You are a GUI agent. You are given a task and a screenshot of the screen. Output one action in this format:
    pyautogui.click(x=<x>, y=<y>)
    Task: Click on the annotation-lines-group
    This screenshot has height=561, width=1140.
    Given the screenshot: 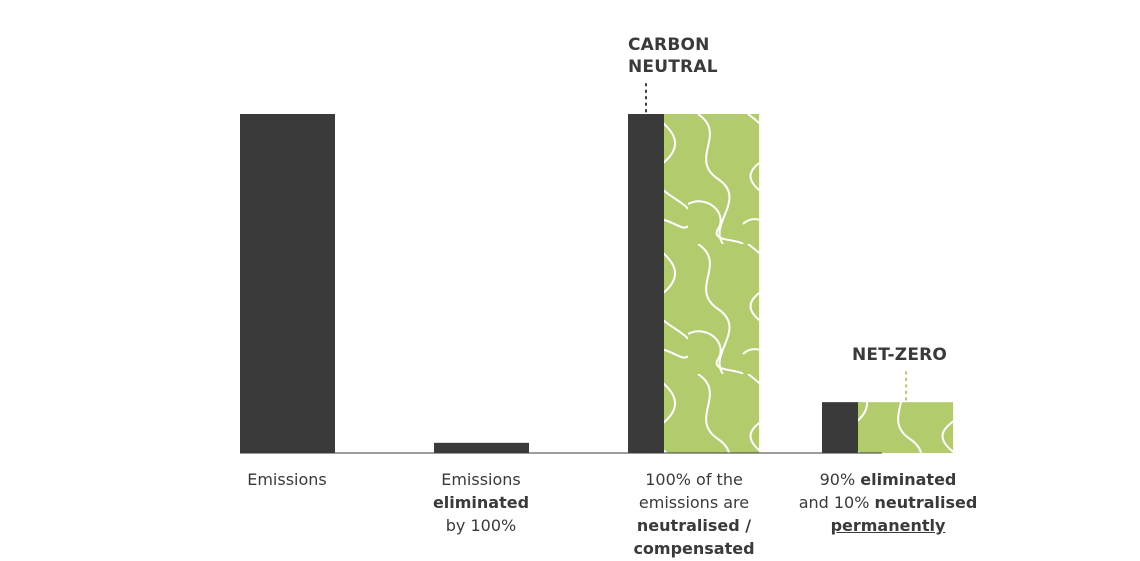 What is the action you would take?
    pyautogui.click(x=776, y=242)
    